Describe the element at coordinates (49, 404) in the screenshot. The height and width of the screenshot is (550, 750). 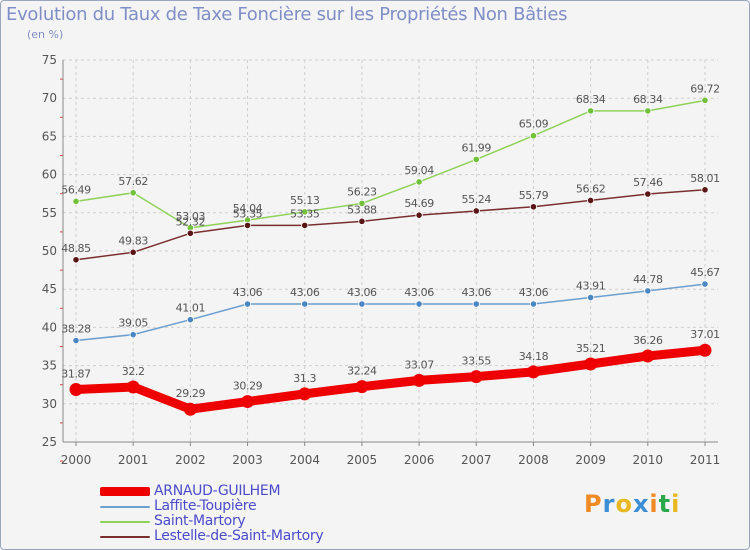
I see `y-tick-label: 30` at that location.